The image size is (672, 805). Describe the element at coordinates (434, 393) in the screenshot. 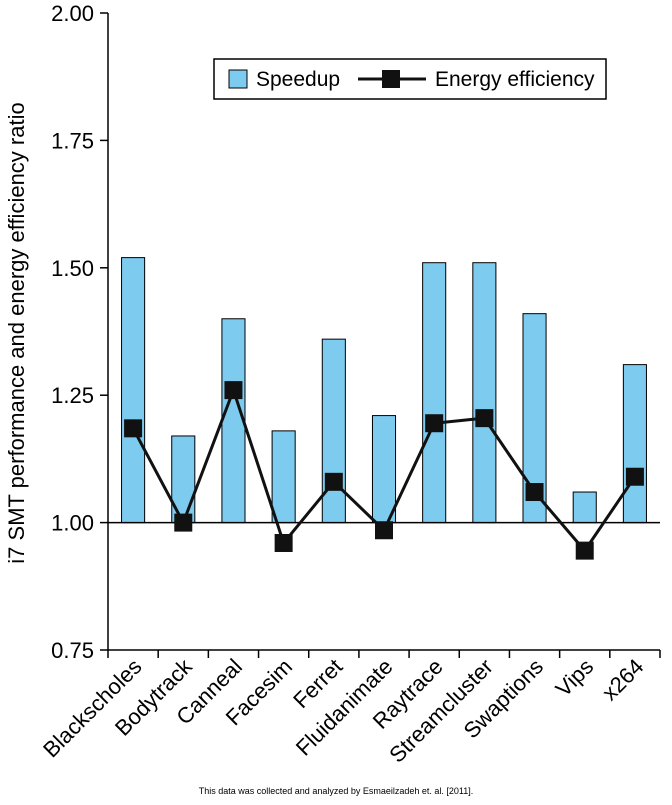

I see `bar-raytrace` at that location.